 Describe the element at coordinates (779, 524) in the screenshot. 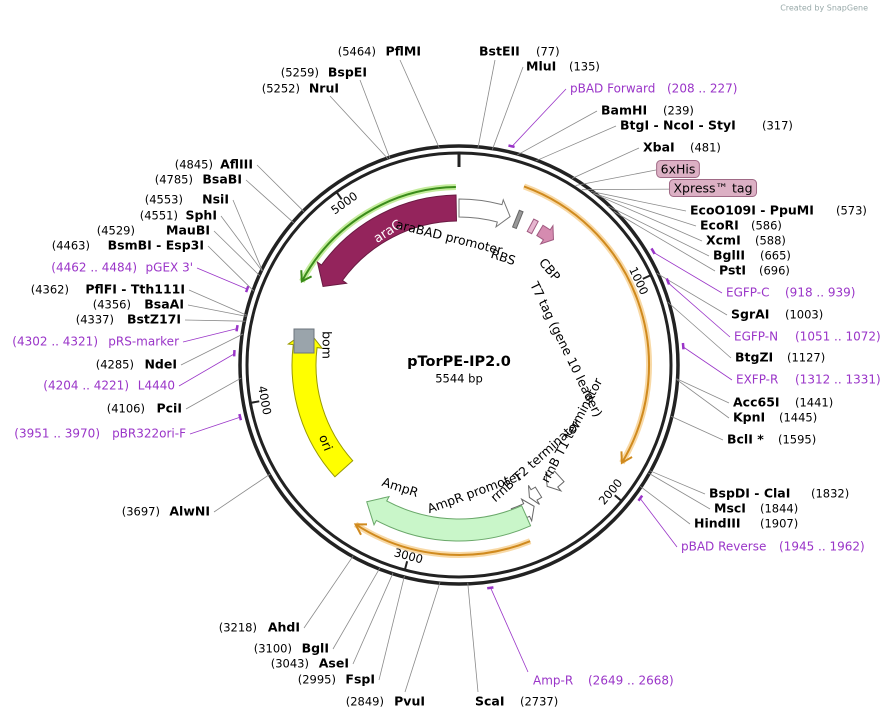

I see `site-location: (1907)` at that location.